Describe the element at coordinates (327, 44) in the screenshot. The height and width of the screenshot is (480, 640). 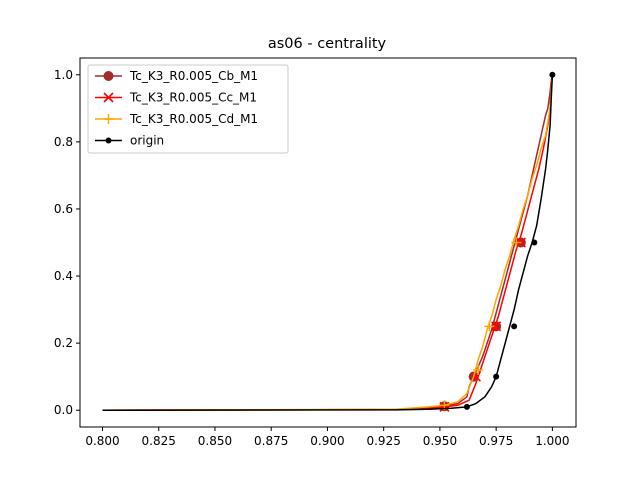
I see `chart-title: as06 - centrality` at that location.